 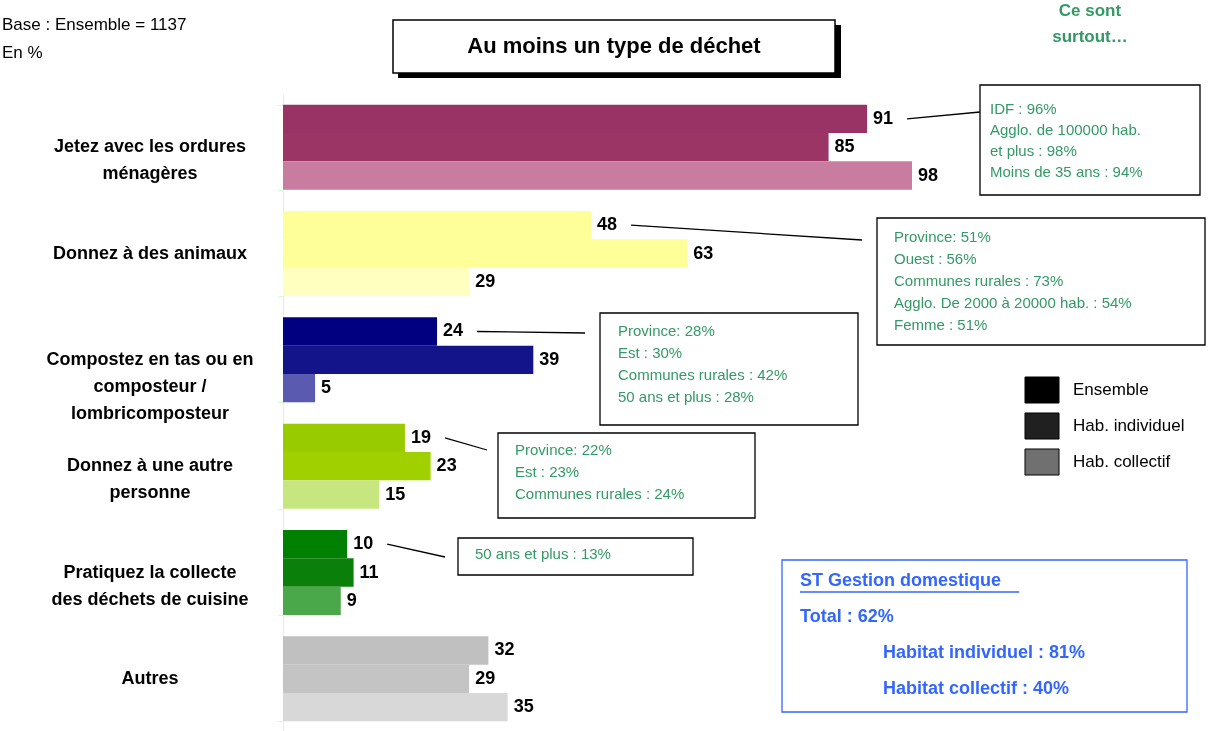 What do you see at coordinates (369, 571) in the screenshot?
I see `data-label: 11` at bounding box center [369, 571].